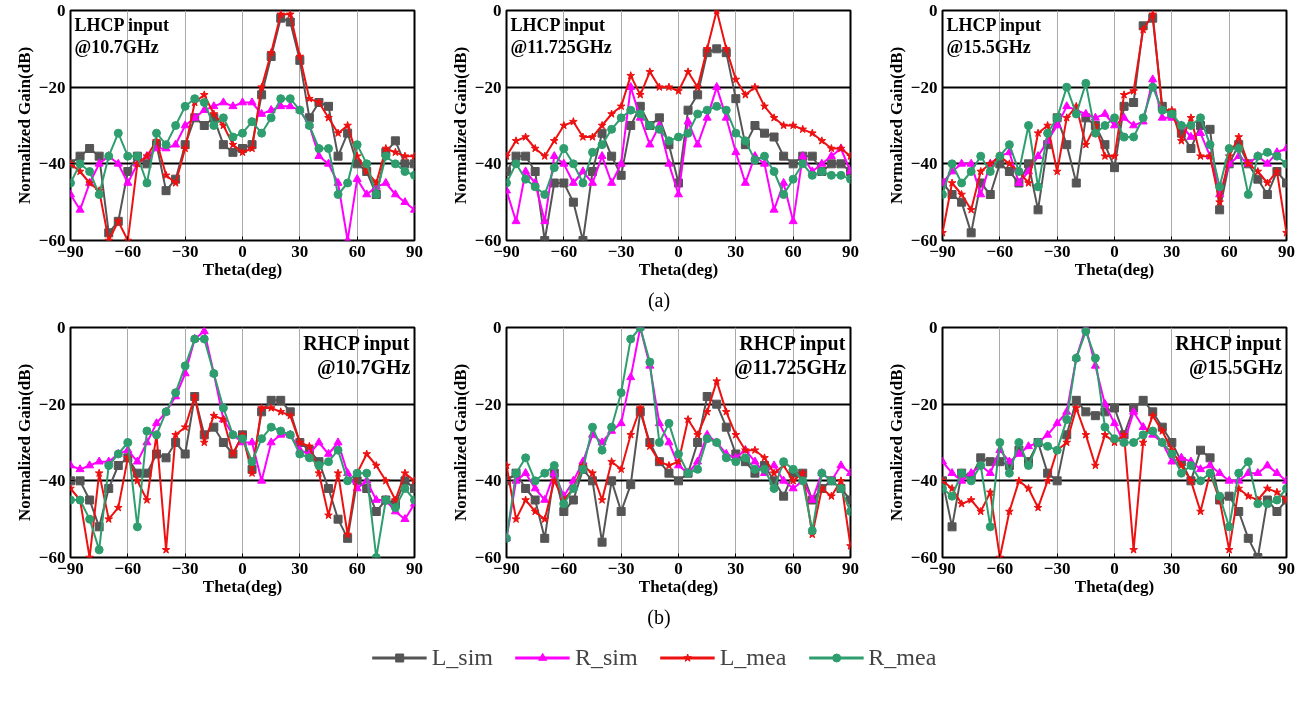 The image size is (1308, 715). I want to click on legend-label: L_mea, so click(753, 657).